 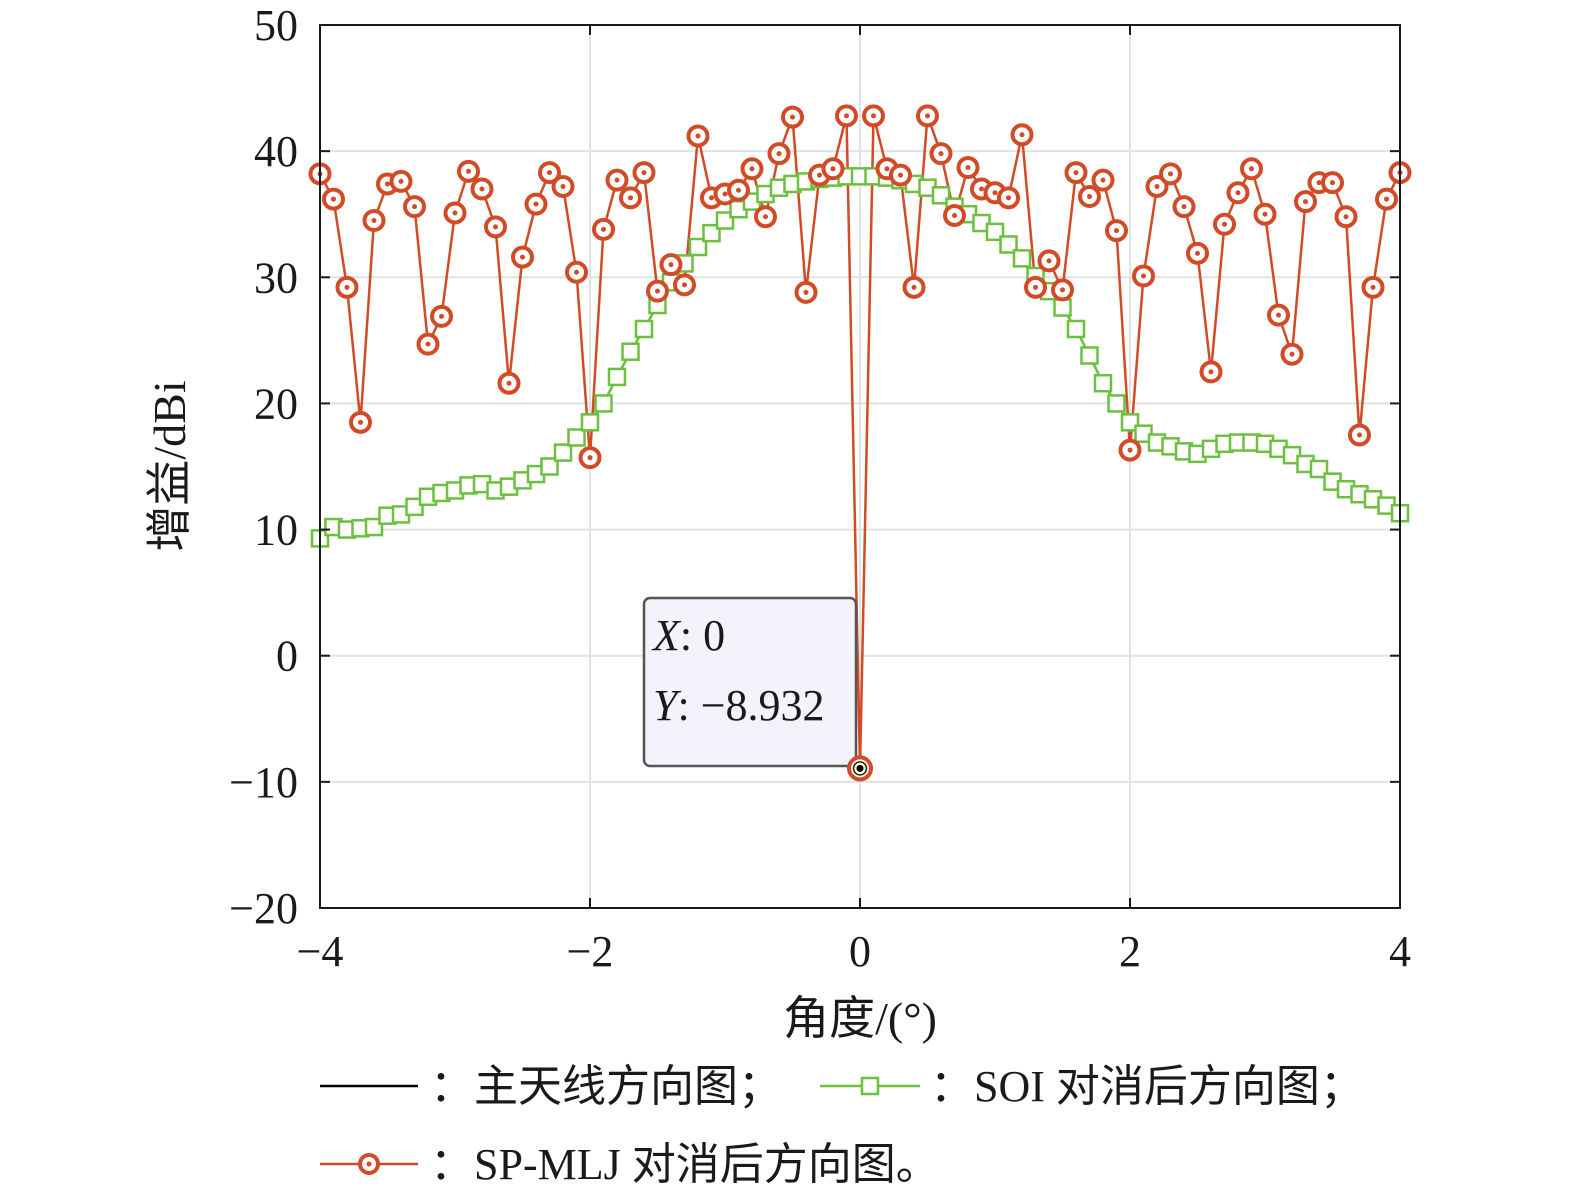 What do you see at coordinates (276, 403) in the screenshot?
I see `y-tick-label: 20` at bounding box center [276, 403].